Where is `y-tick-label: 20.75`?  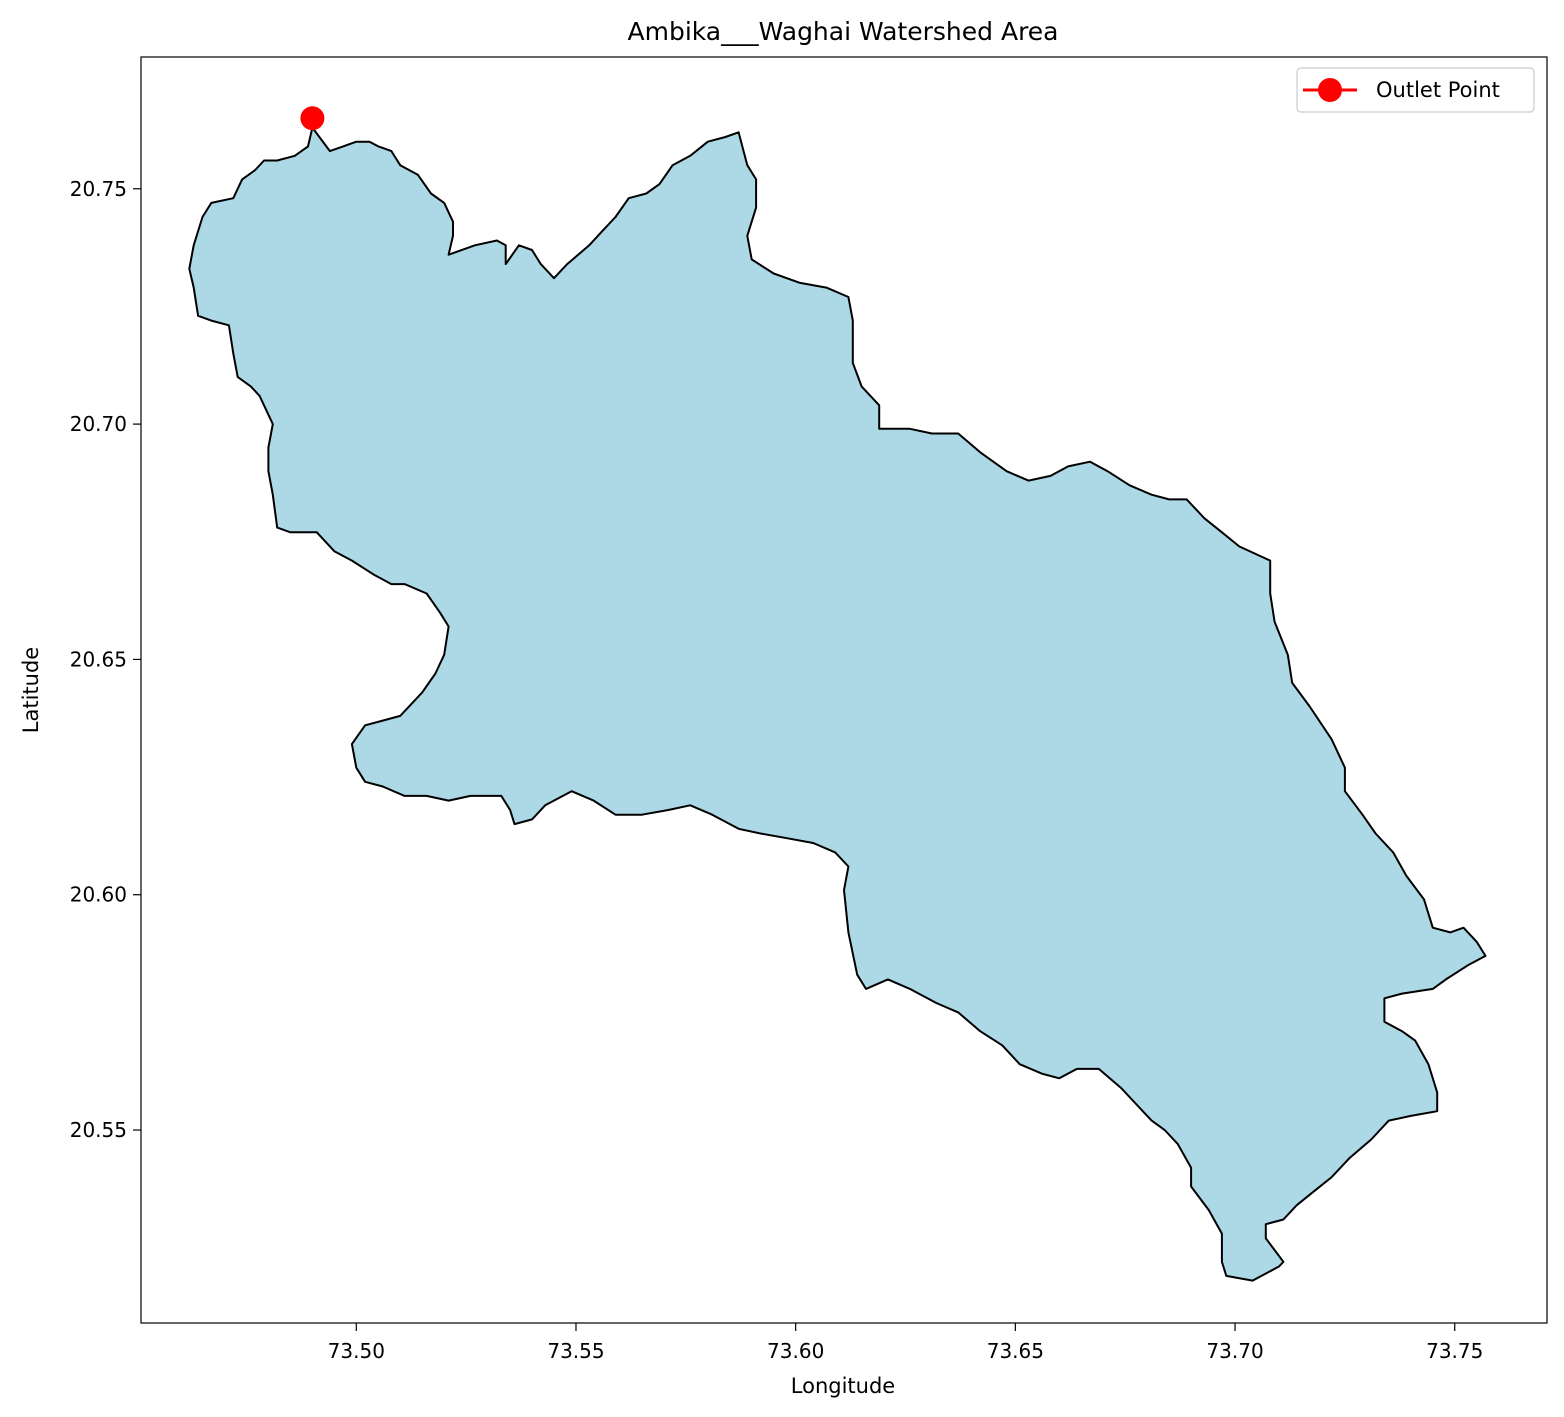
y-tick-label: 20.75 is located at coordinates (98, 189).